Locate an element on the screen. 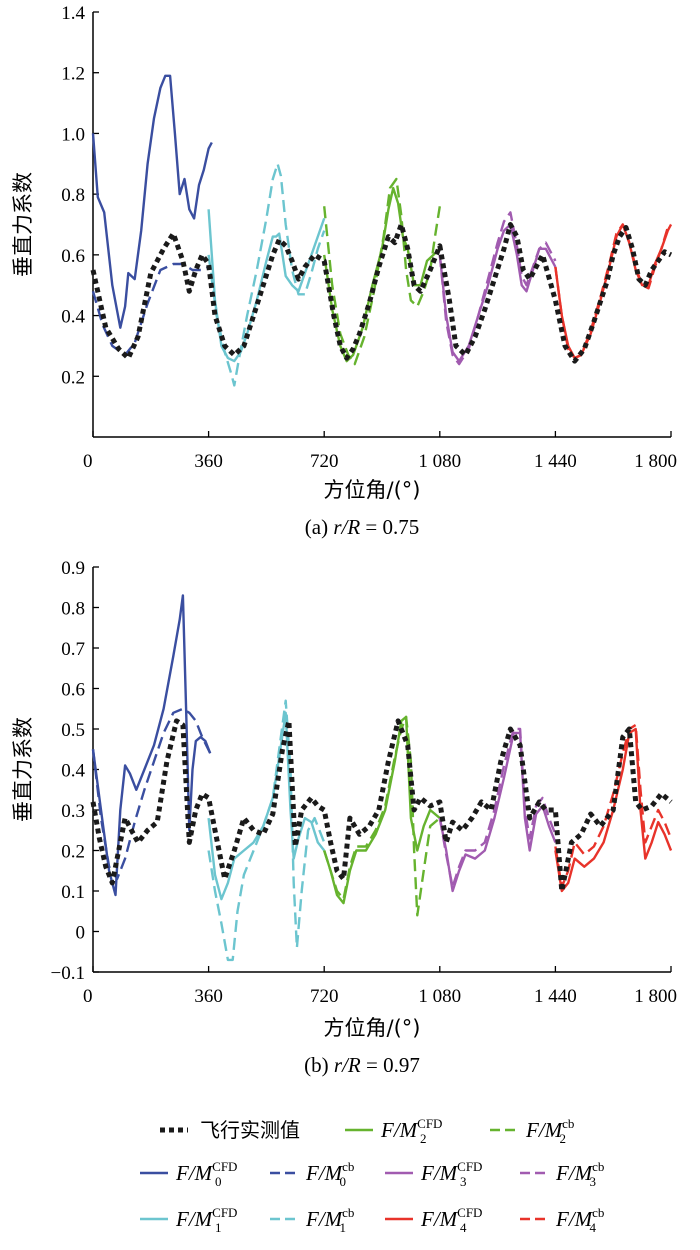 The width and height of the screenshot is (700, 1250). y-tick-label: 0.3 is located at coordinates (73, 811).